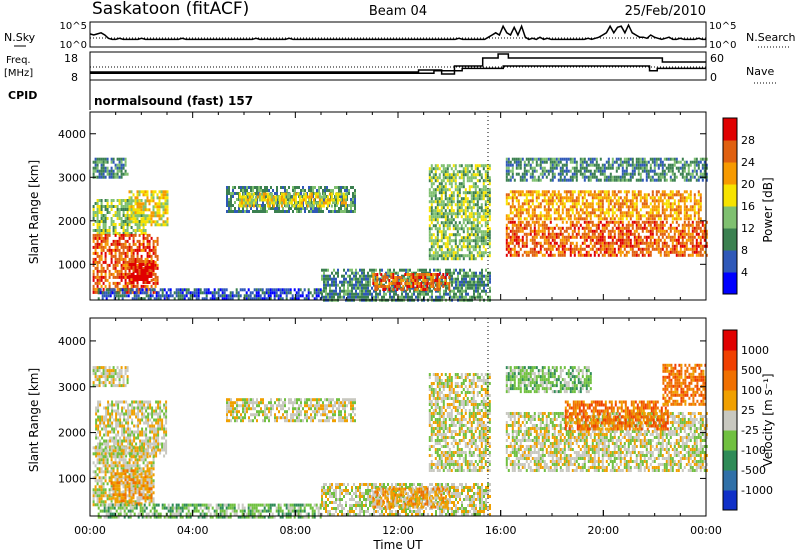 The image size is (800, 554). What do you see at coordinates (501, 530) in the screenshot?
I see `xtick-4: 16:00` at bounding box center [501, 530].